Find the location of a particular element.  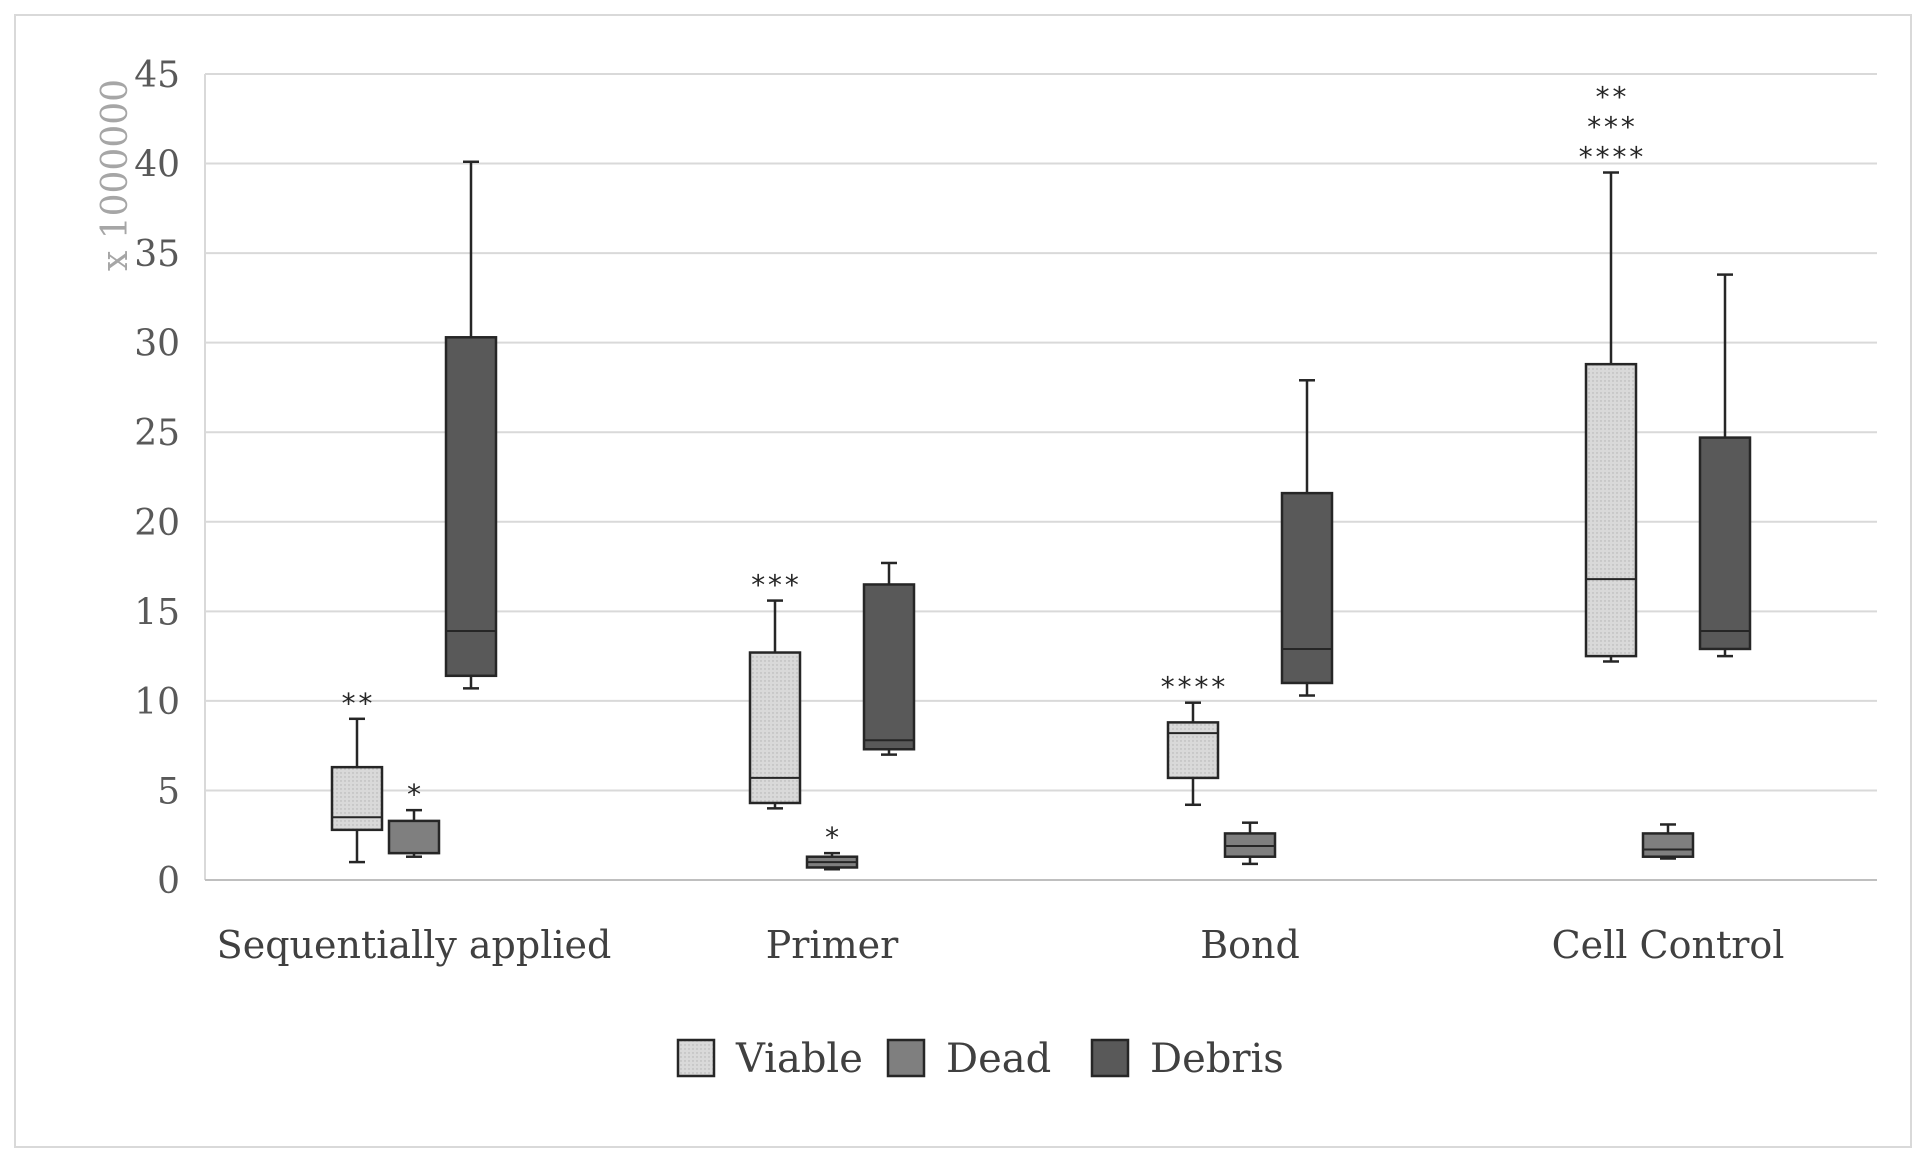

legend: Viable Dead Debris is located at coordinates (980, 1059).